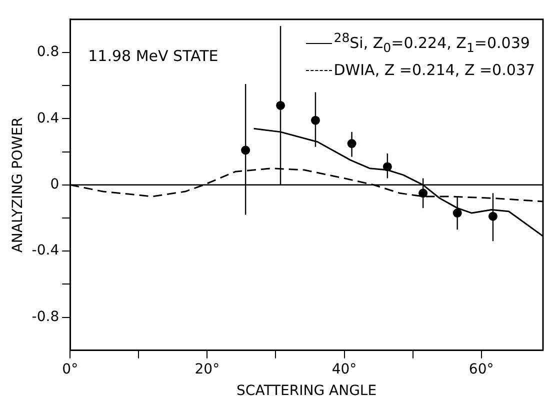 The height and width of the screenshot is (410, 556). Describe the element at coordinates (153, 56) in the screenshot. I see `annotation: 11.98 MeV STATE` at that location.